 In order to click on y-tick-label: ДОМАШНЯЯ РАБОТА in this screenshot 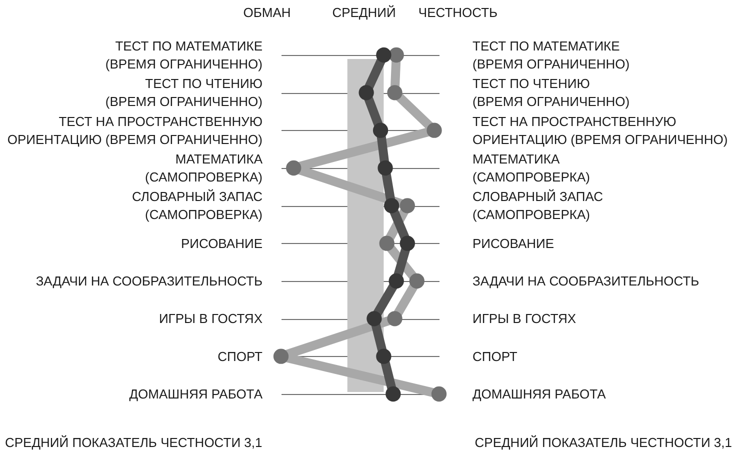, I will do `click(196, 394)`.